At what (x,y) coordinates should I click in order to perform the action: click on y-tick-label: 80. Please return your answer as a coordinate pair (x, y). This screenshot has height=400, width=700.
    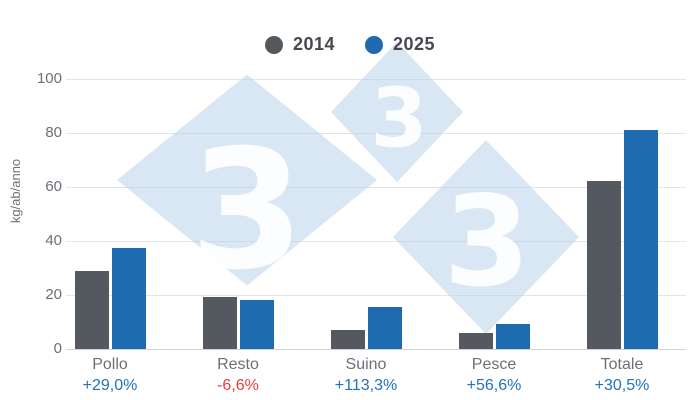
    Looking at the image, I should click on (33, 133).